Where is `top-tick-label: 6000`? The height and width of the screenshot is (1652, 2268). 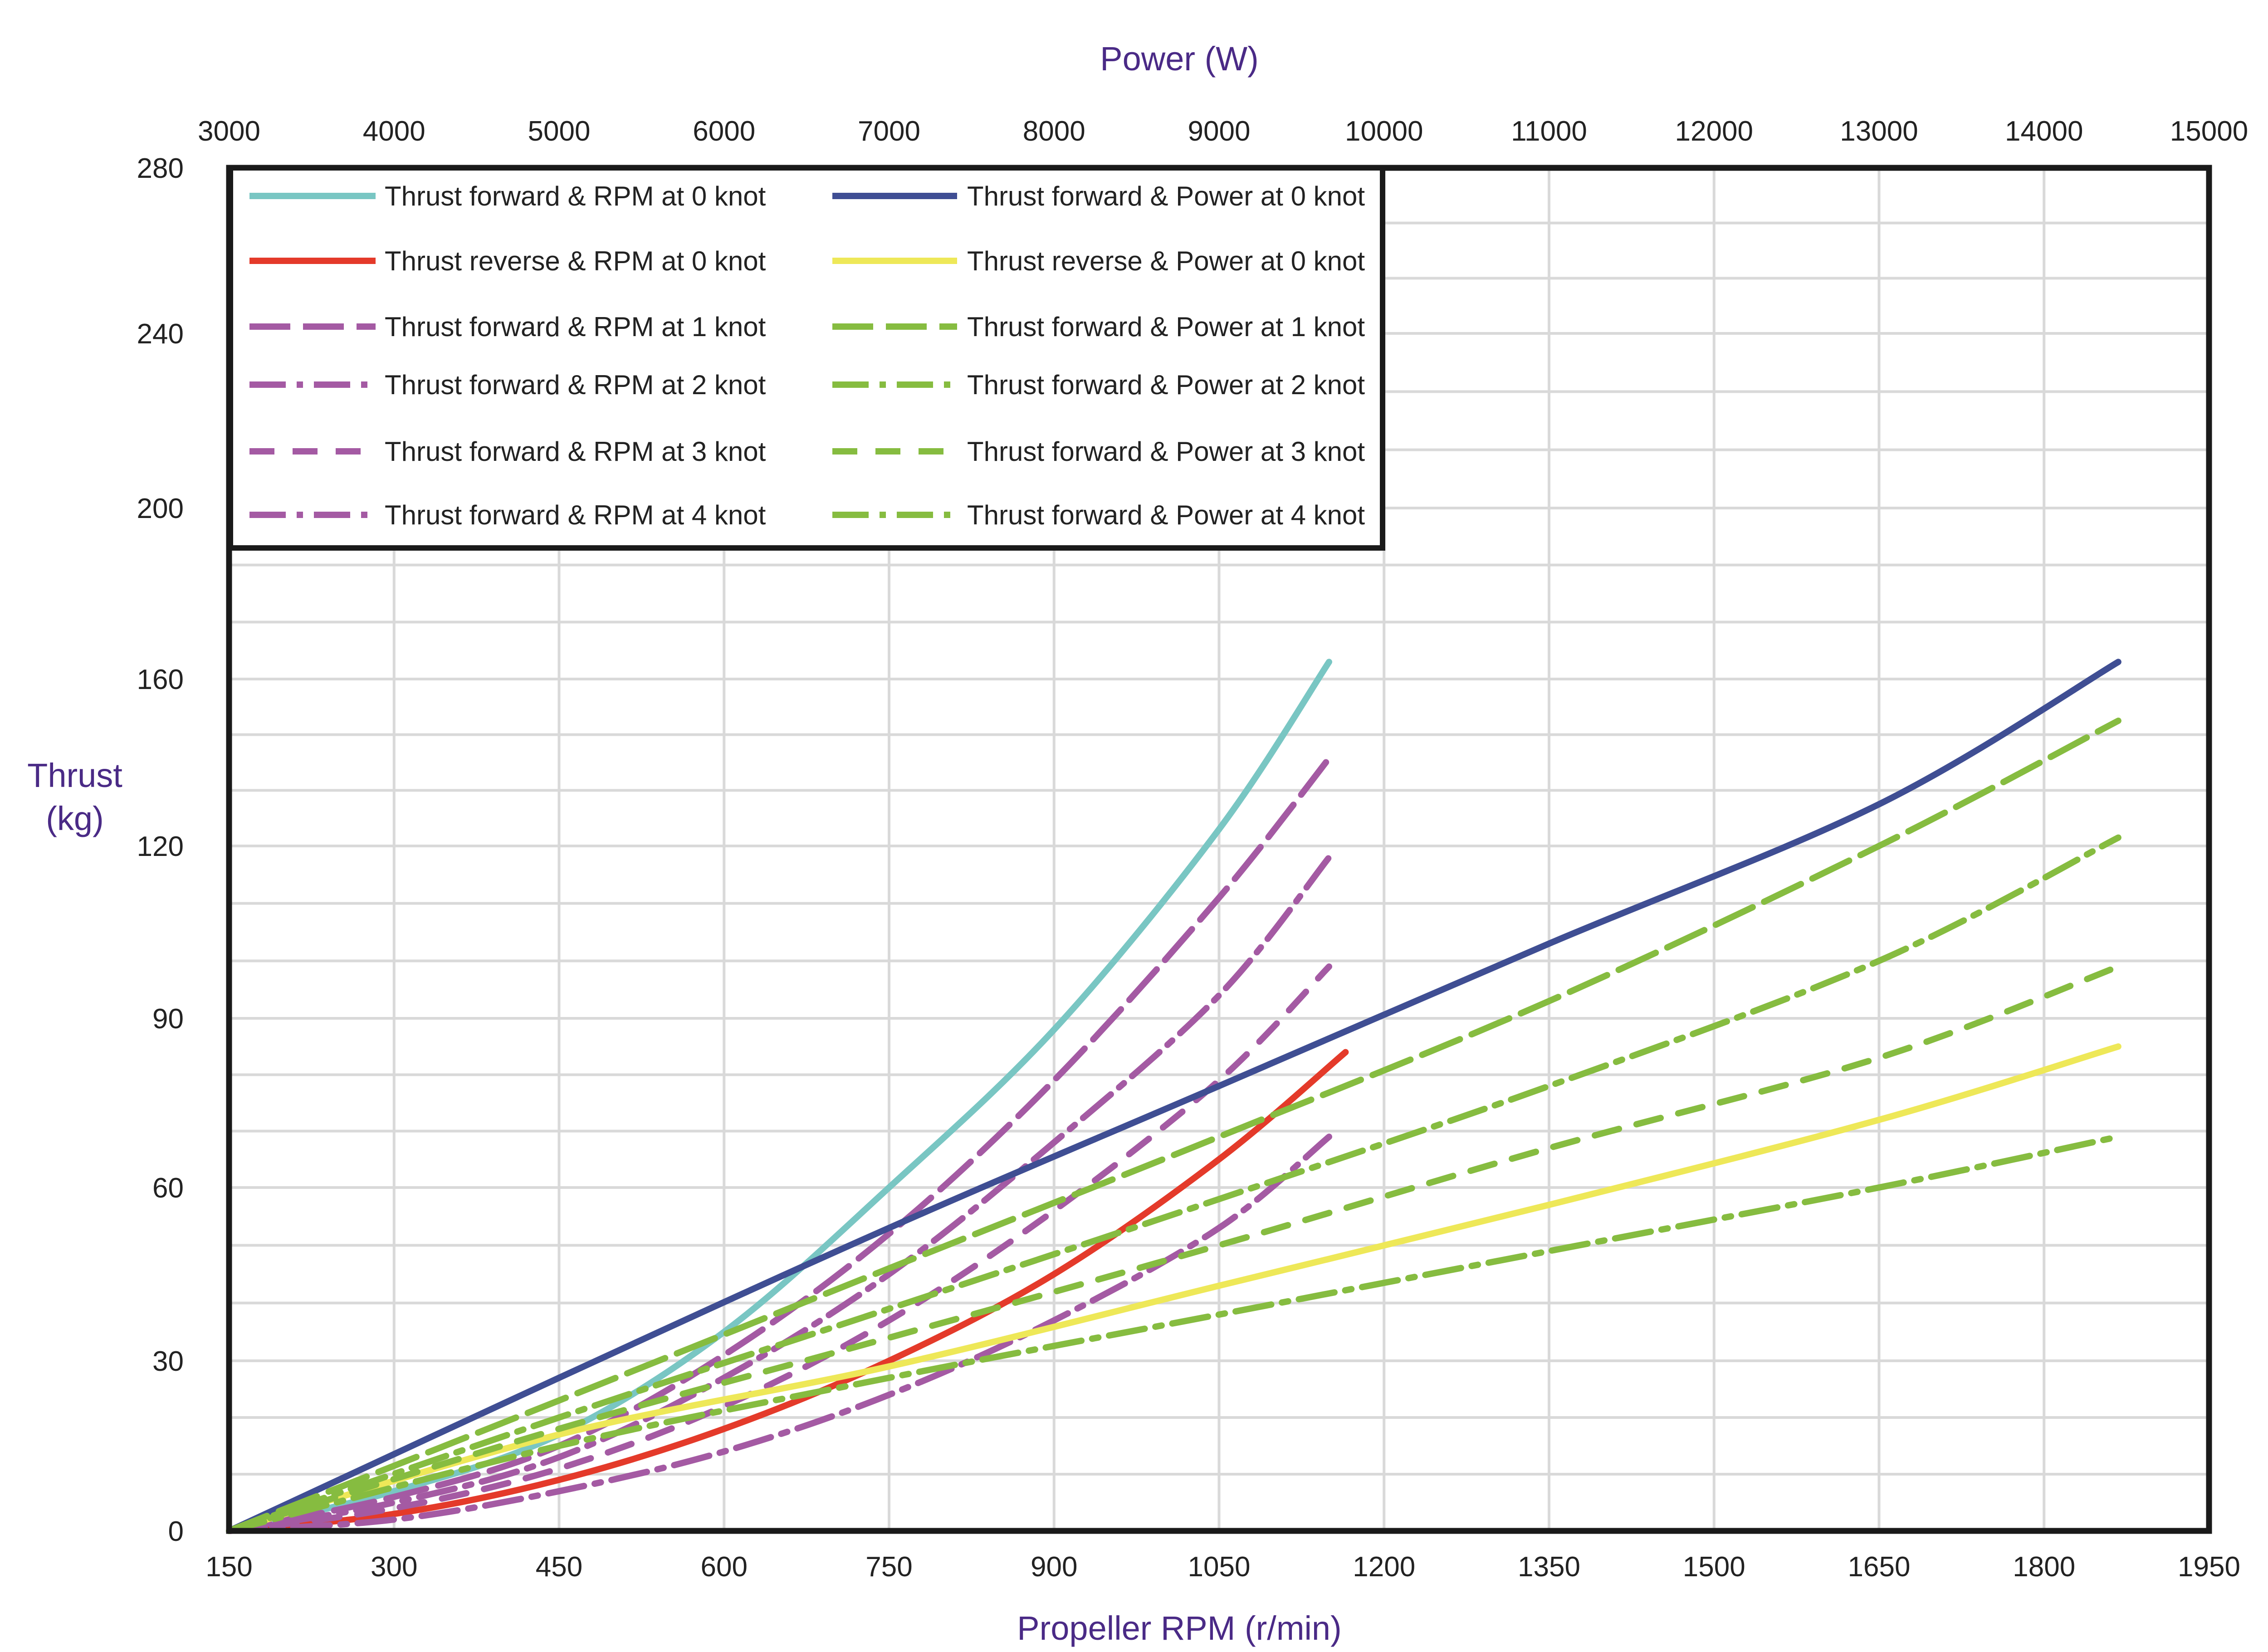
top-tick-label: 6000 is located at coordinates (724, 131).